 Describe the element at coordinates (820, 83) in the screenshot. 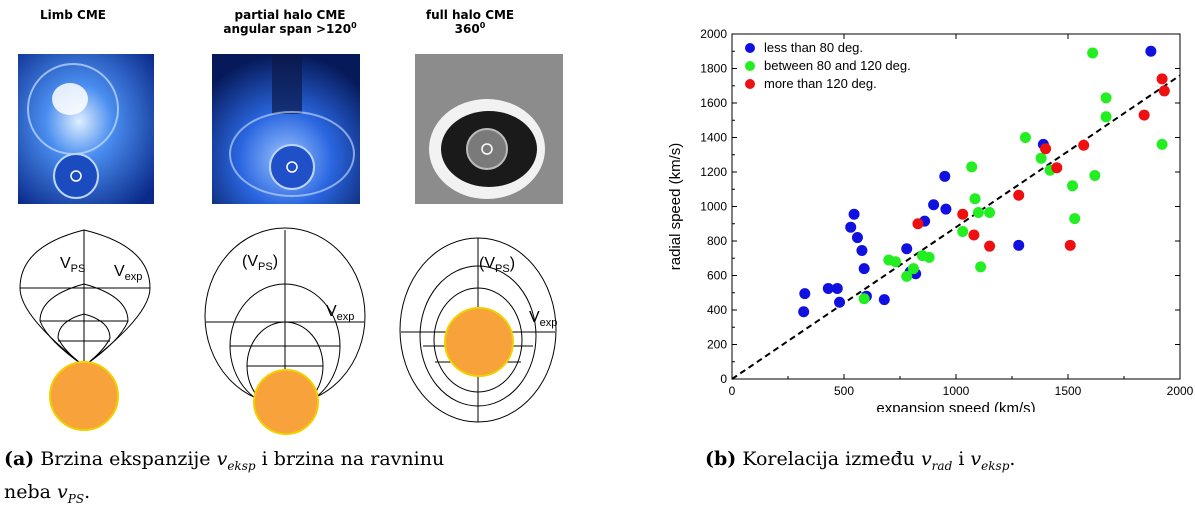

I see `legend-label-2: more than 120 deg.` at that location.